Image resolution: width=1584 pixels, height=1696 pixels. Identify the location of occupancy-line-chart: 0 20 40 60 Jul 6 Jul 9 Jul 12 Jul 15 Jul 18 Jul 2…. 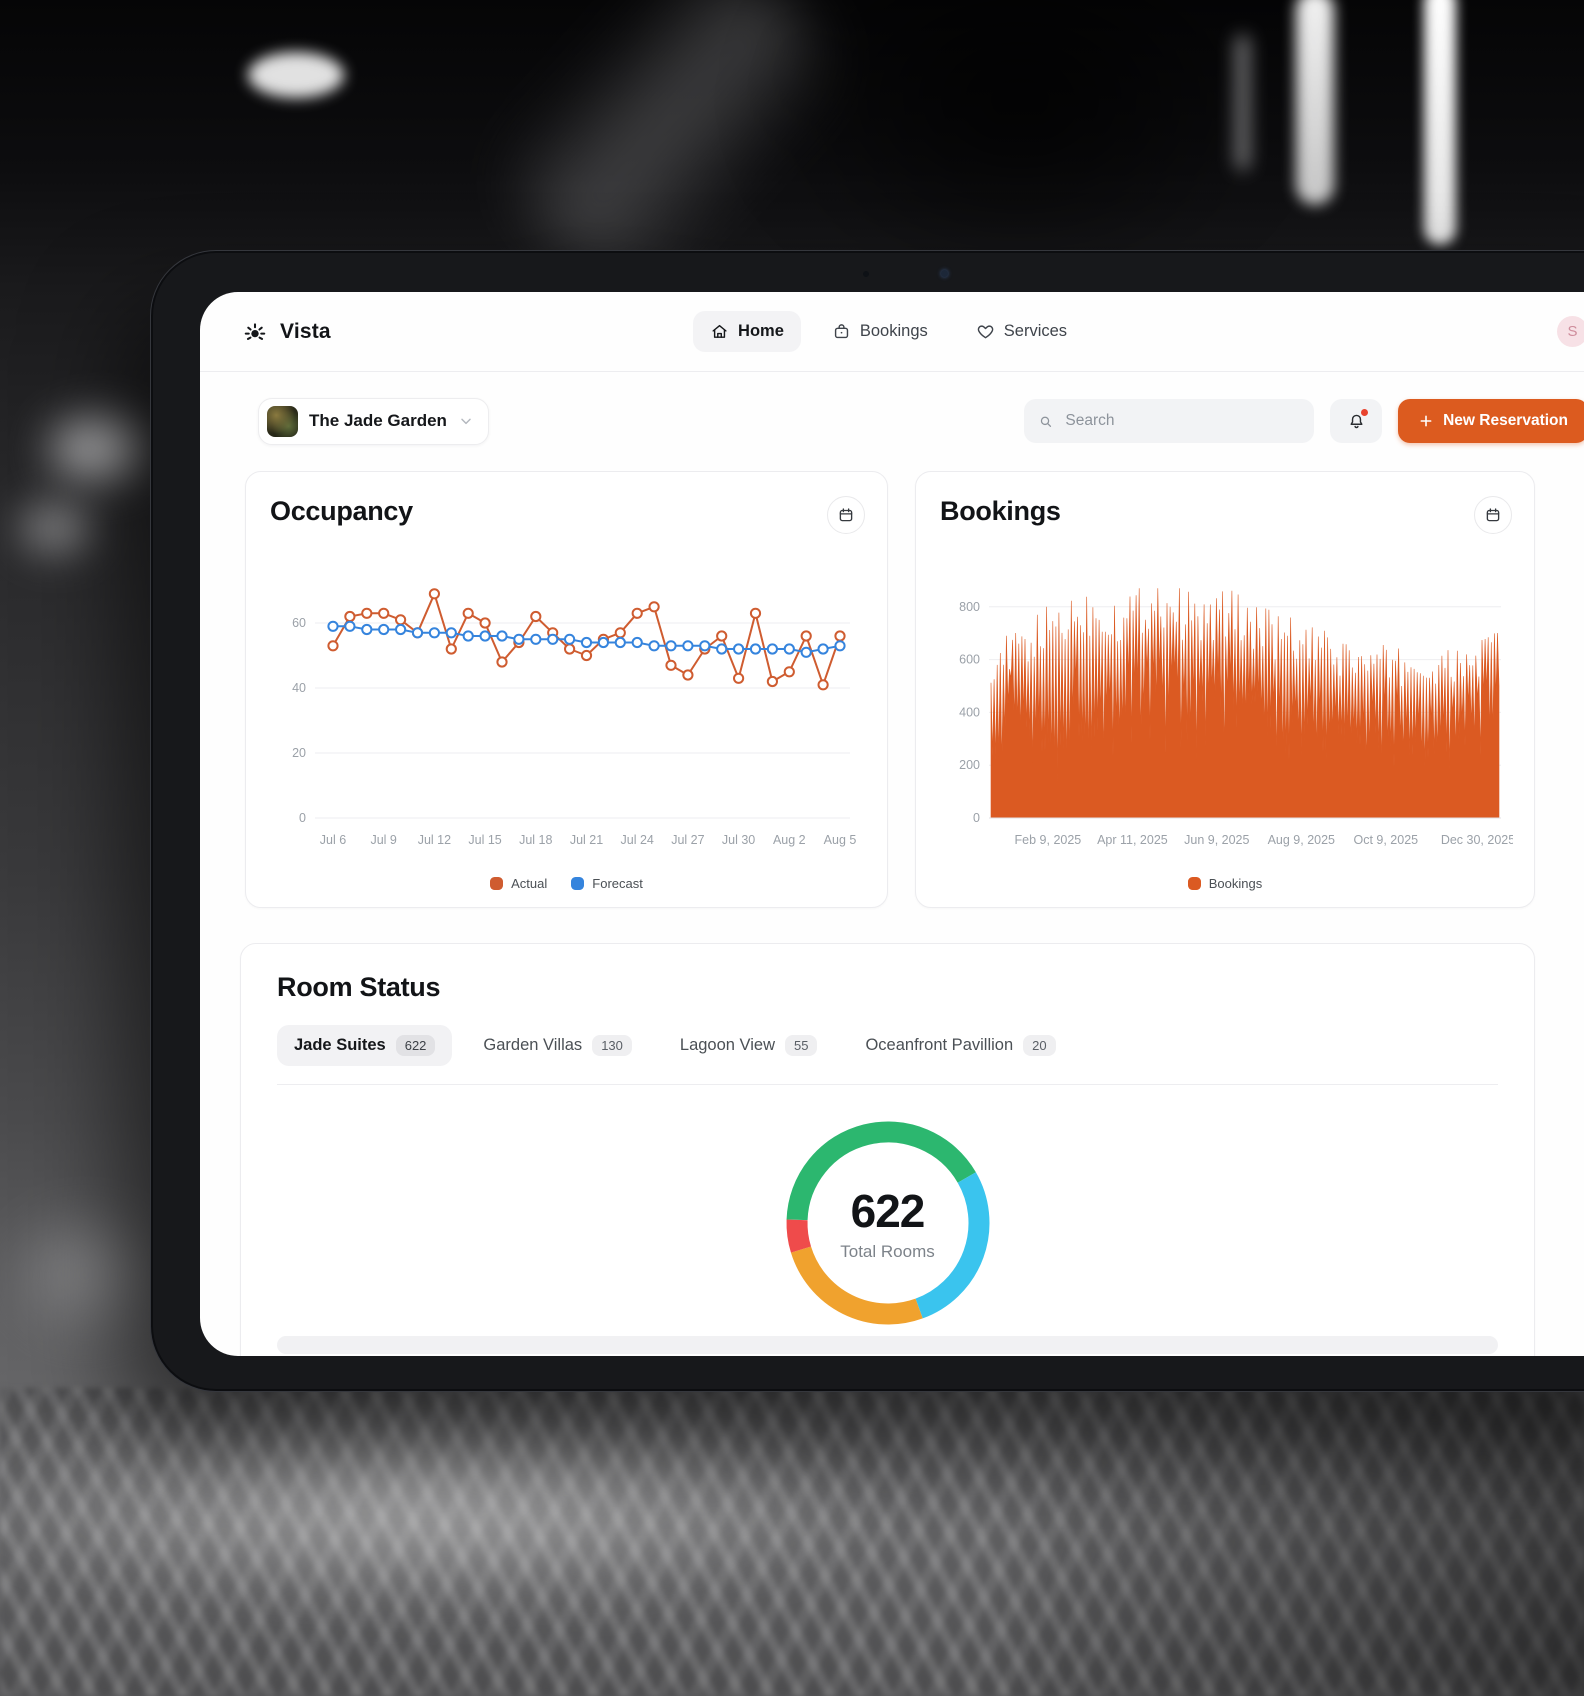
(574, 717).